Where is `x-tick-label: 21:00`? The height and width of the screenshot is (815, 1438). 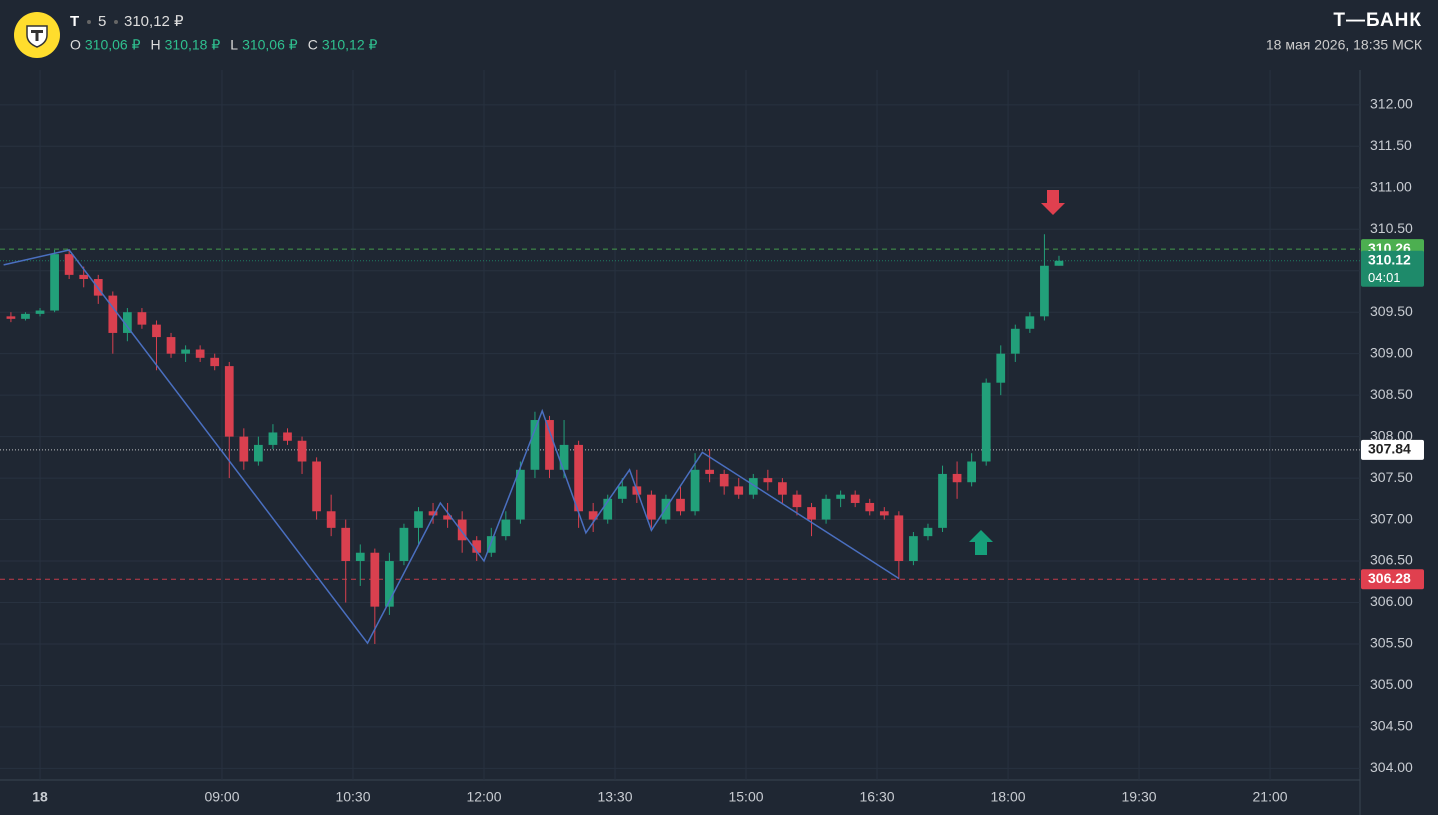
x-tick-label: 21:00 is located at coordinates (1270, 797).